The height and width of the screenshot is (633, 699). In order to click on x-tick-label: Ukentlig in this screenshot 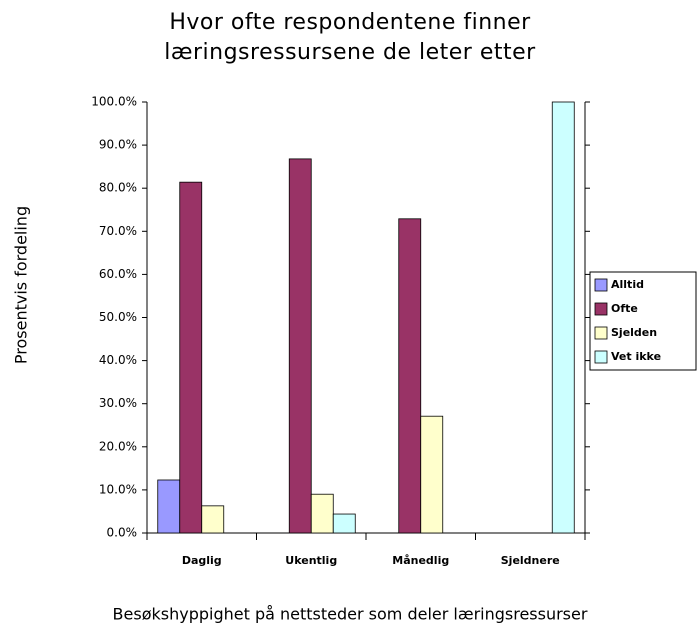, I will do `click(311, 560)`.